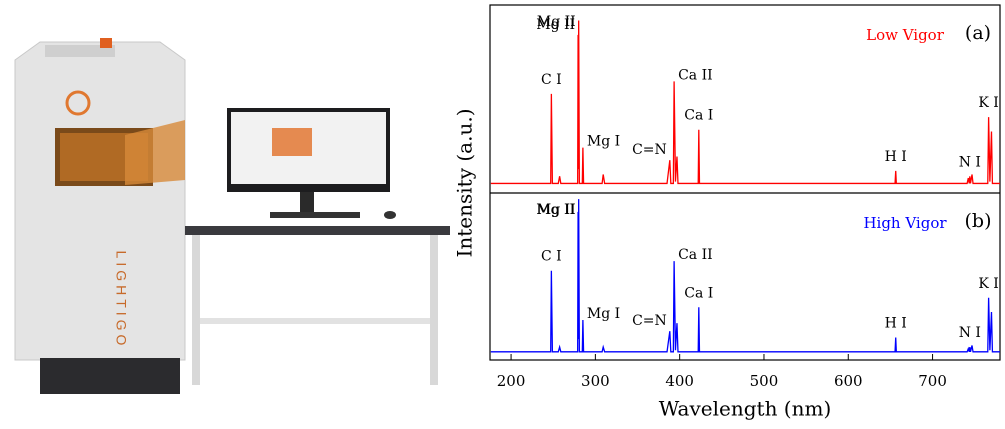  I want to click on x-tick-label: 400, so click(679, 381).